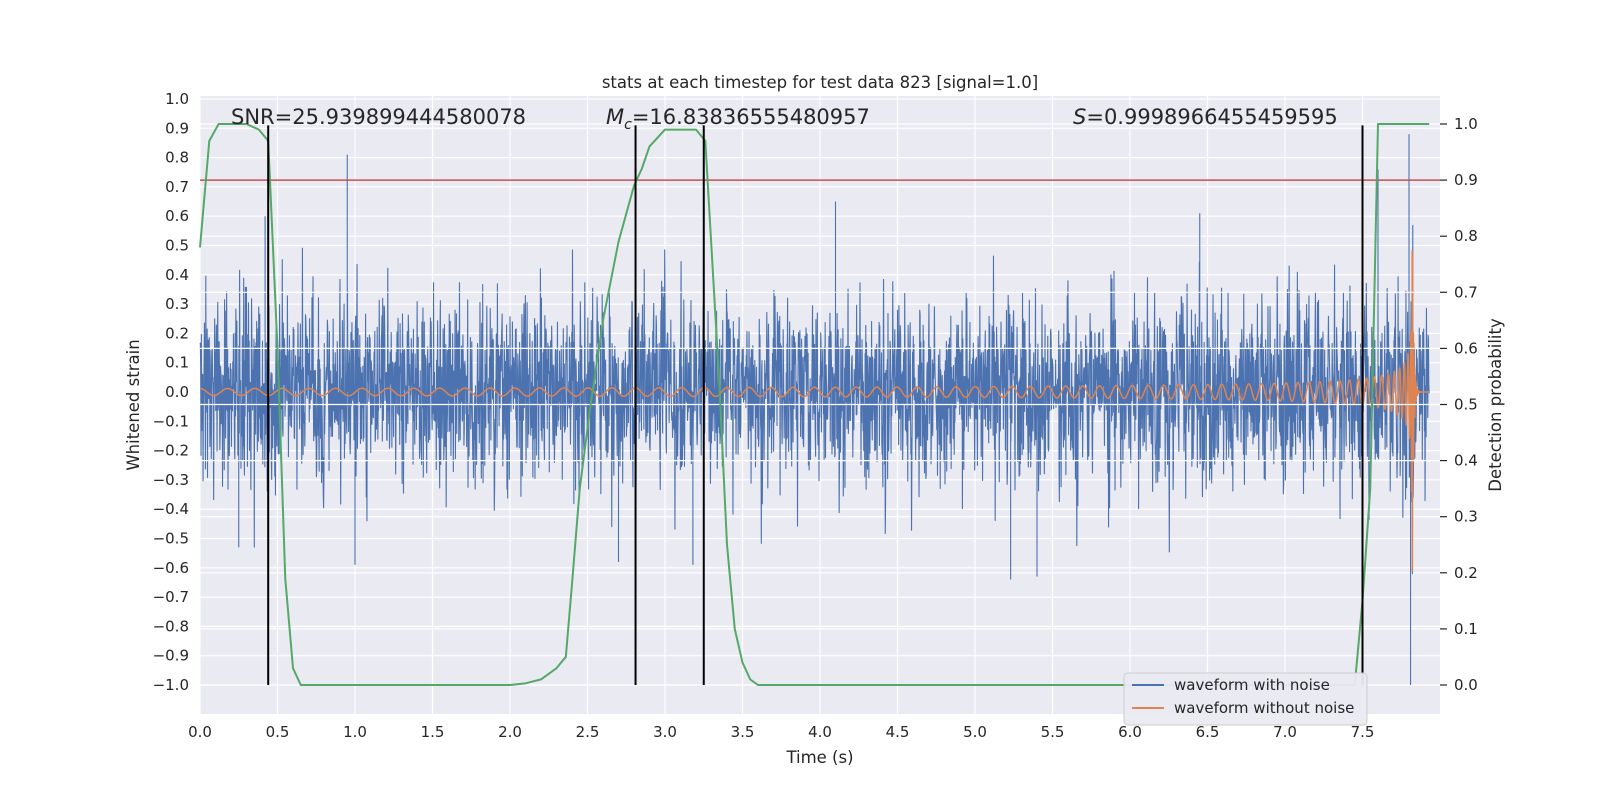 This screenshot has height=800, width=1600. Describe the element at coordinates (1466, 348) in the screenshot. I see `y2-tick-label: 0.6` at that location.